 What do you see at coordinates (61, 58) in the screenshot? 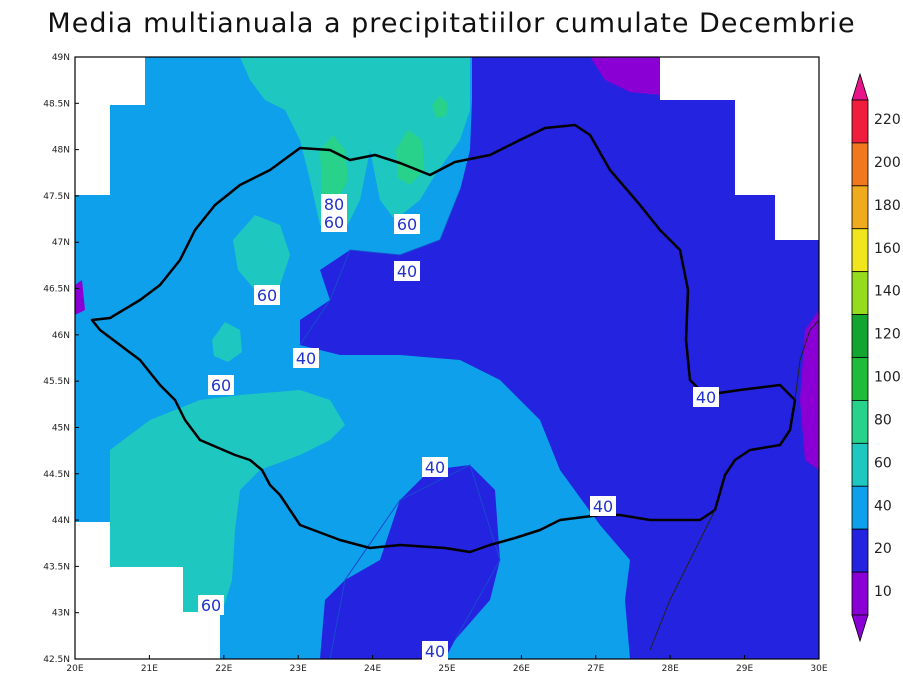
I see `lat-tick-label: 49N` at bounding box center [61, 58].